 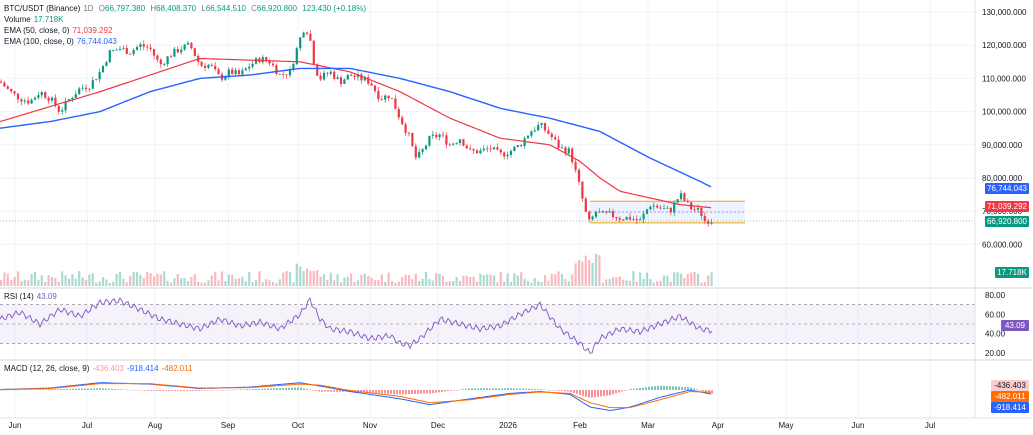 What do you see at coordinates (59, 31) in the screenshot?
I see `ema50-legend: EMA (50, close, 0) 71,039.292` at bounding box center [59, 31].